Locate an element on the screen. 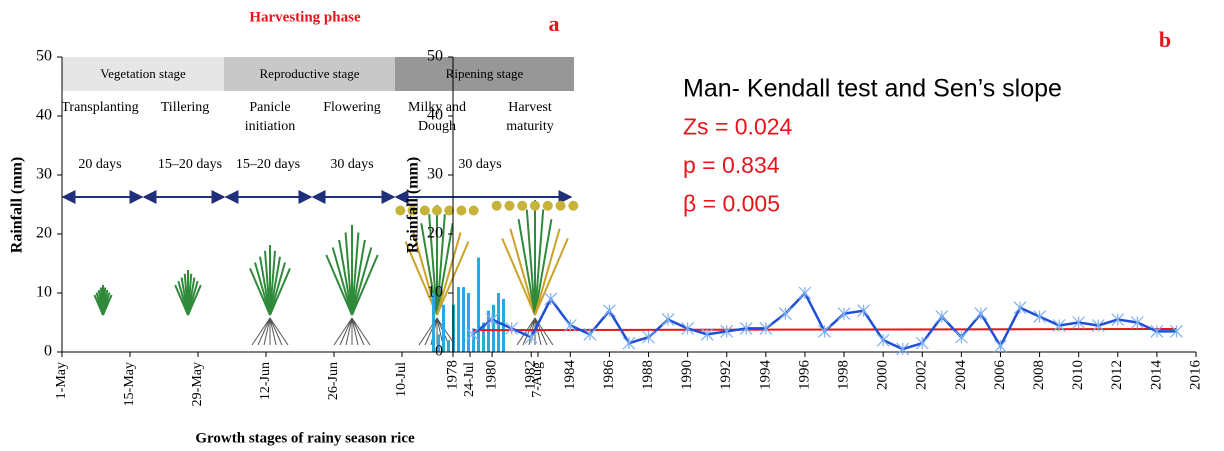 This screenshot has width=1224, height=451. substage-label: Milky and Dough is located at coordinates (437, 117).